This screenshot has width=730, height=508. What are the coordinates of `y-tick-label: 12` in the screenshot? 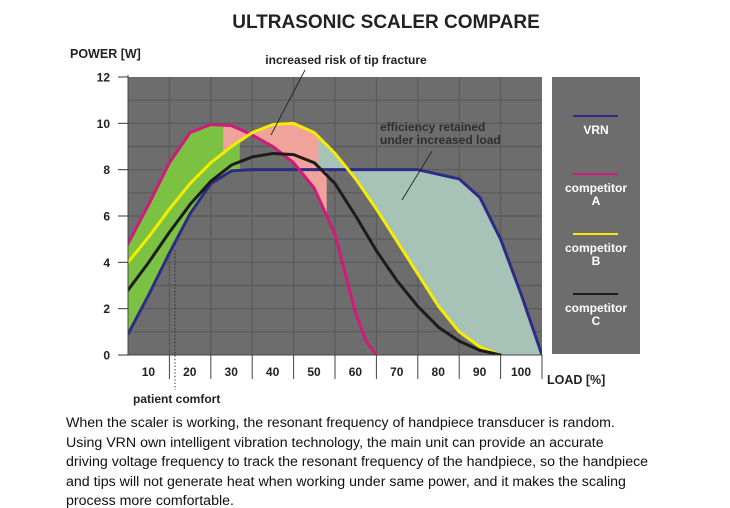 It's located at (104, 78).